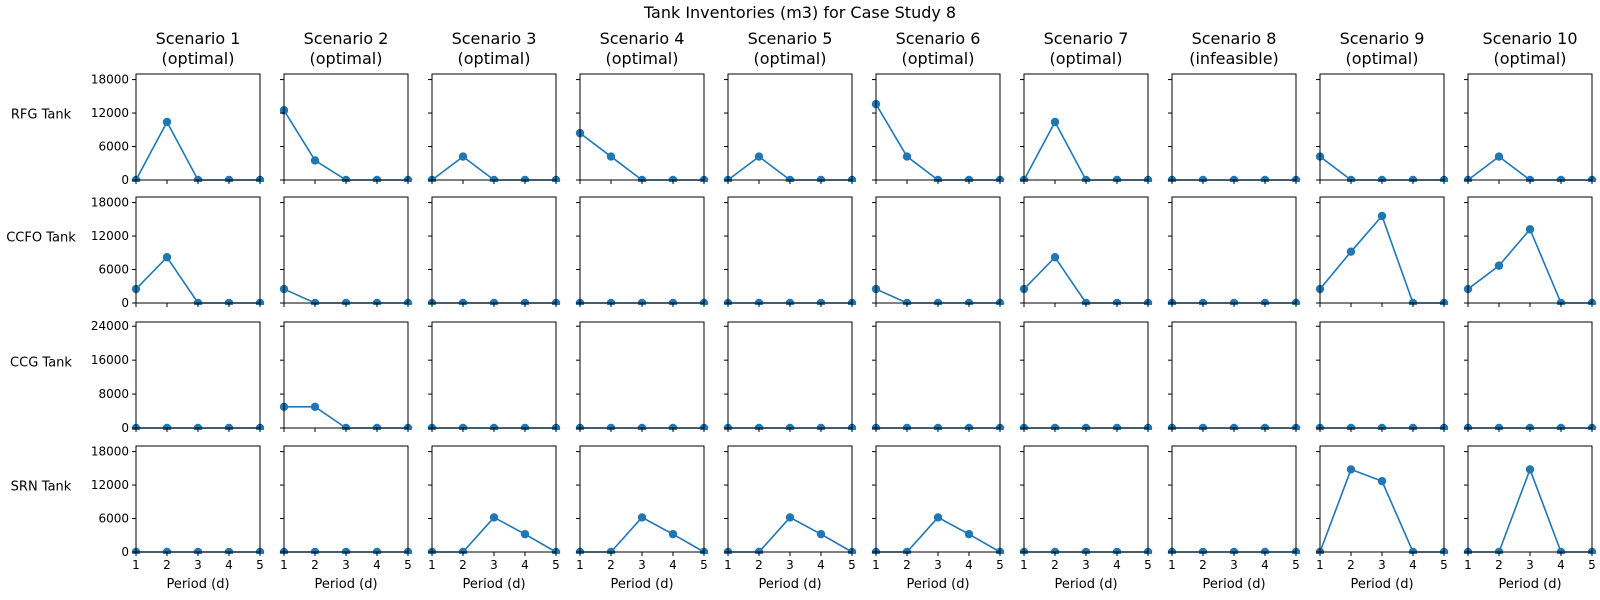 This screenshot has width=1600, height=600. I want to click on scenario-title: Scenario 6, so click(938, 38).